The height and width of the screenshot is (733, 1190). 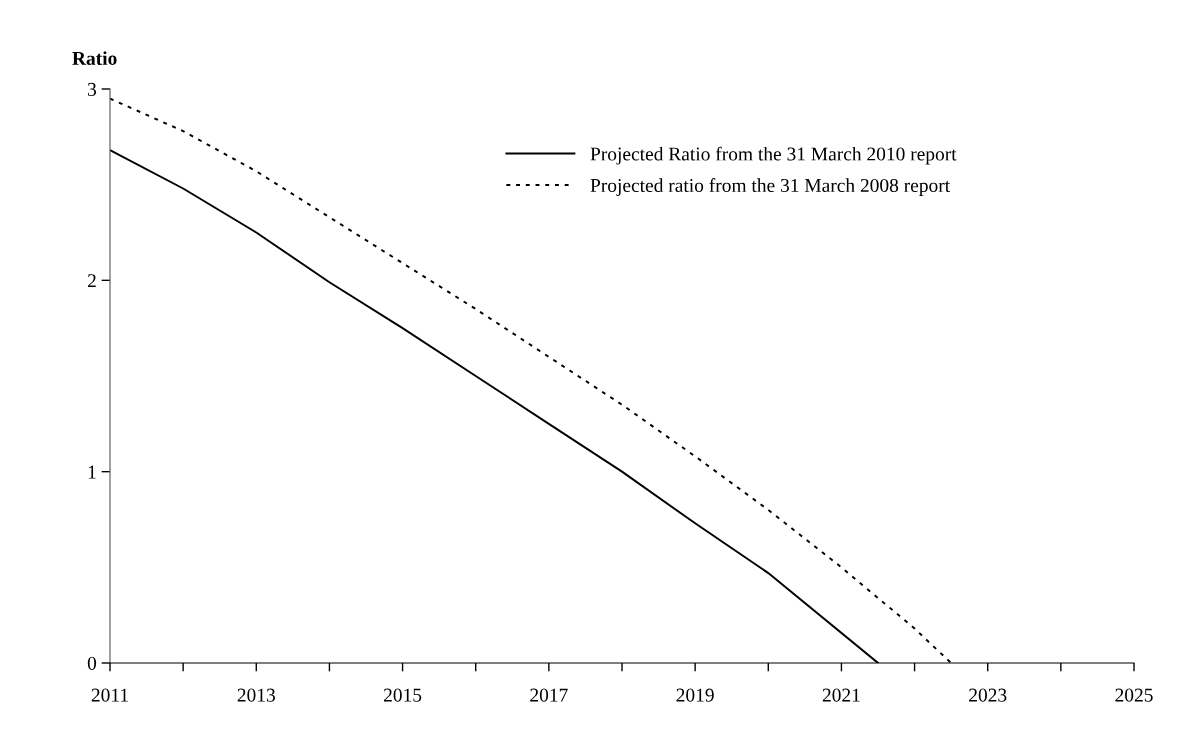 I want to click on legend-label: Projected Ratio from the 31 March 2010 report, so click(x=773, y=155).